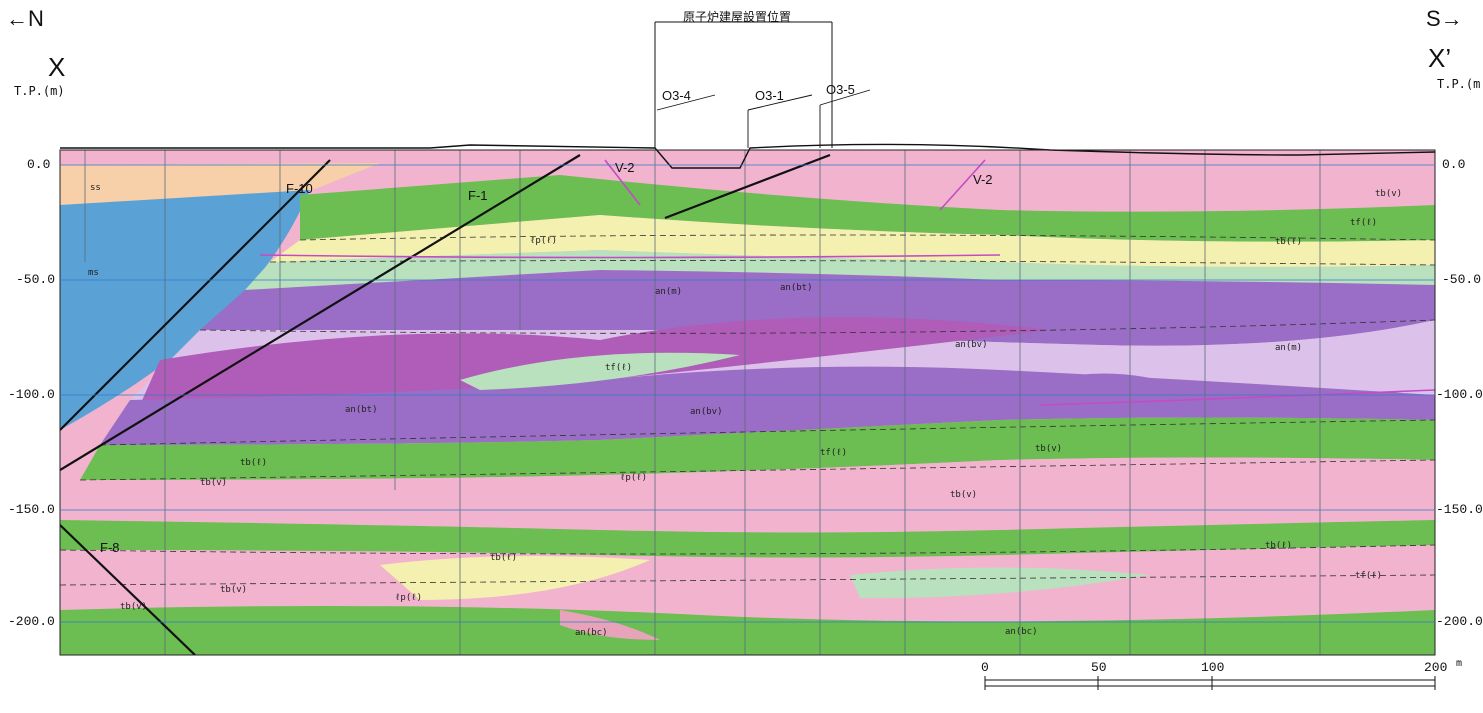 The width and height of the screenshot is (1483, 713). I want to click on scale-label: 100, so click(1213, 667).